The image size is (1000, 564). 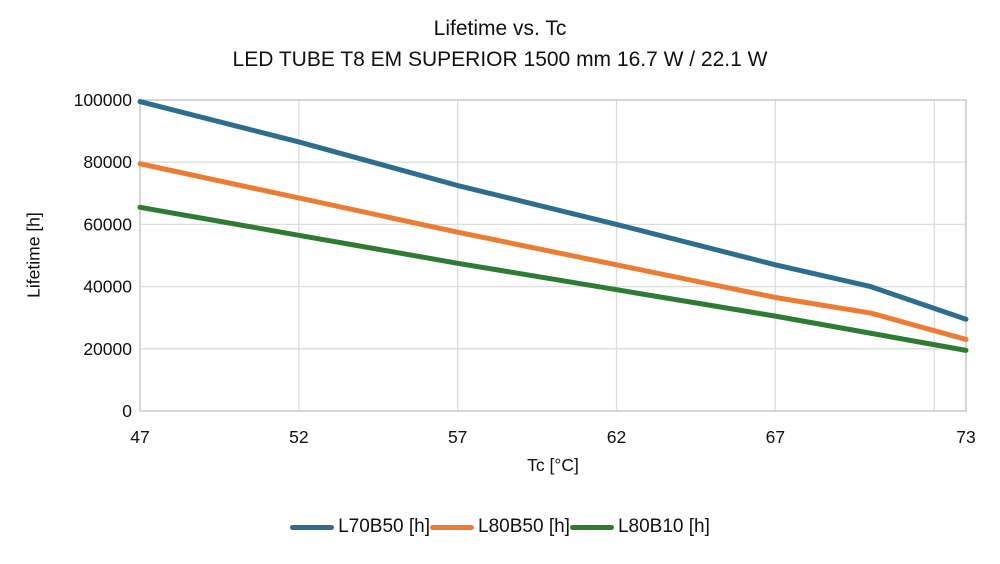 What do you see at coordinates (965, 437) in the screenshot?
I see `x-tick-label: 73` at bounding box center [965, 437].